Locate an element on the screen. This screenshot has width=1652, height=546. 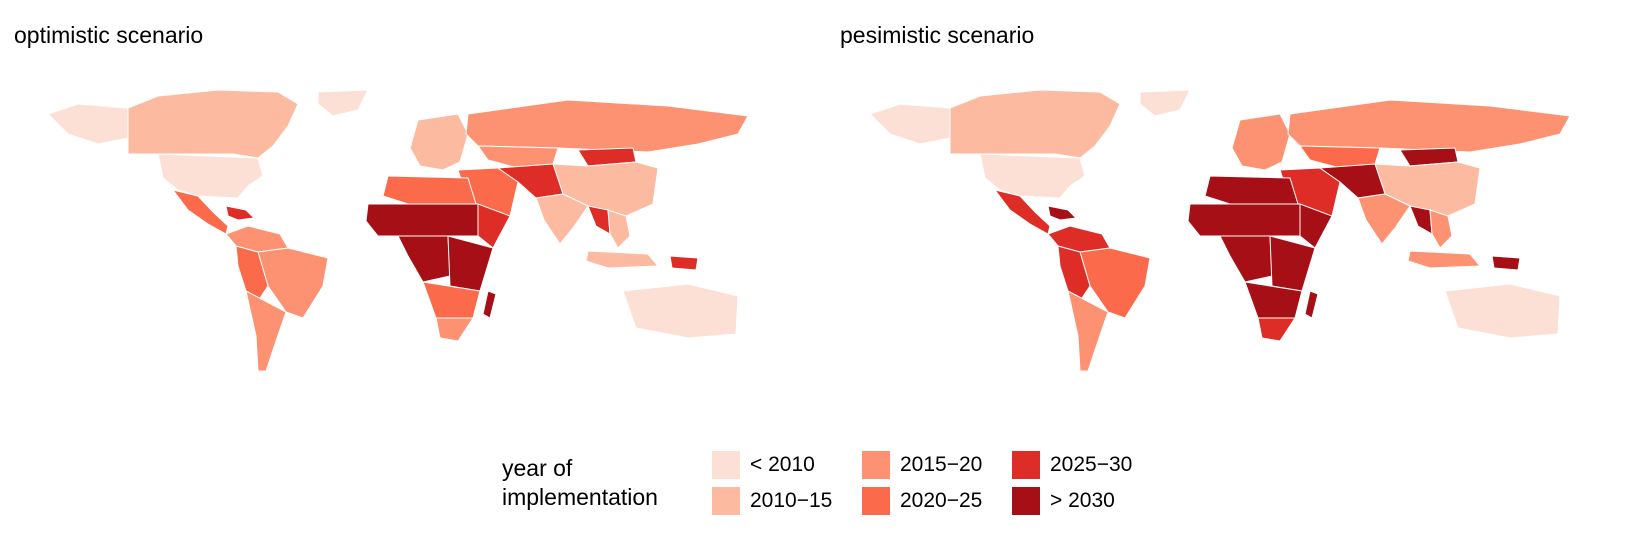
optimistic-panel-title: optimistic scenario is located at coordinates (109, 35).